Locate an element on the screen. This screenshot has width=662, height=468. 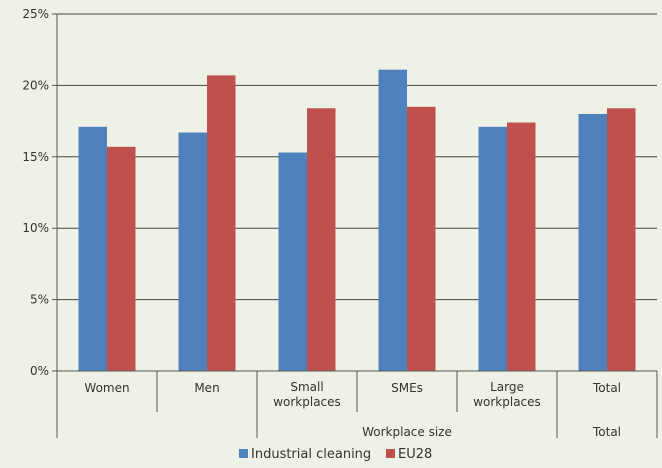
x-axis is located at coordinates (357, 404).